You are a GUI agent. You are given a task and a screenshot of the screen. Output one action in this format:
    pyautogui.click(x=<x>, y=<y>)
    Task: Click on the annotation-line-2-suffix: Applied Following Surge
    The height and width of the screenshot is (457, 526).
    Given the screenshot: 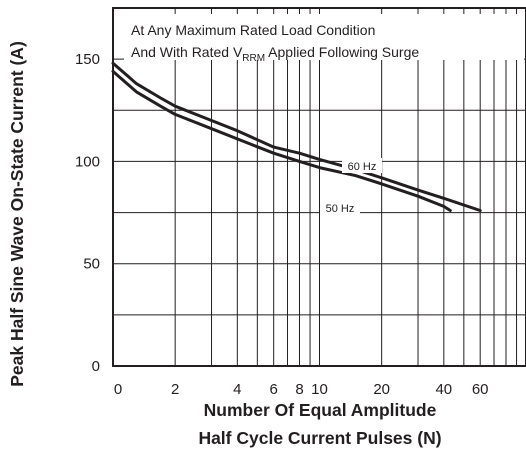 What is the action you would take?
    pyautogui.click(x=342, y=52)
    